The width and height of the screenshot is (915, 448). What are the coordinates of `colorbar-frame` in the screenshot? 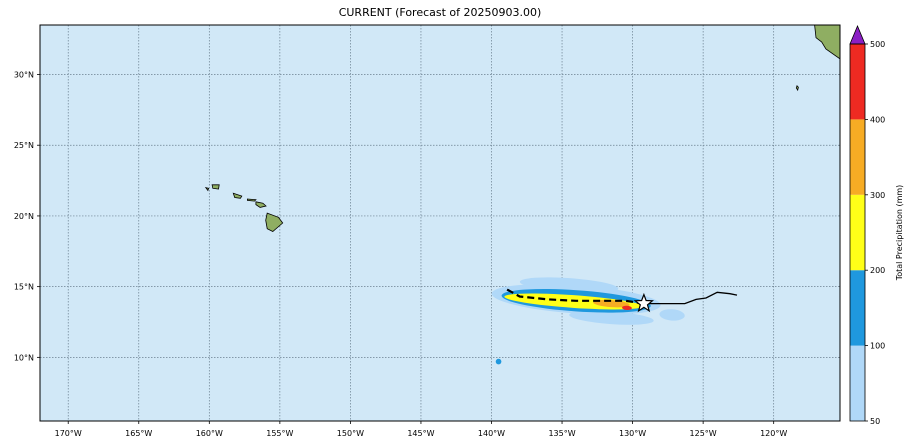 It's located at (857, 232).